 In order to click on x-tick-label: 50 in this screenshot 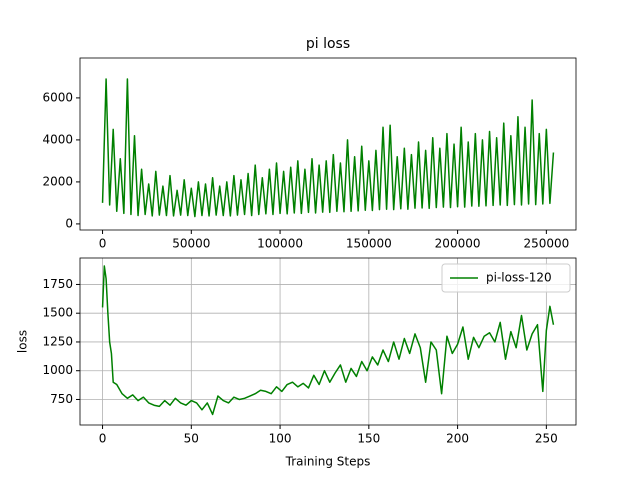, I will do `click(191, 439)`.